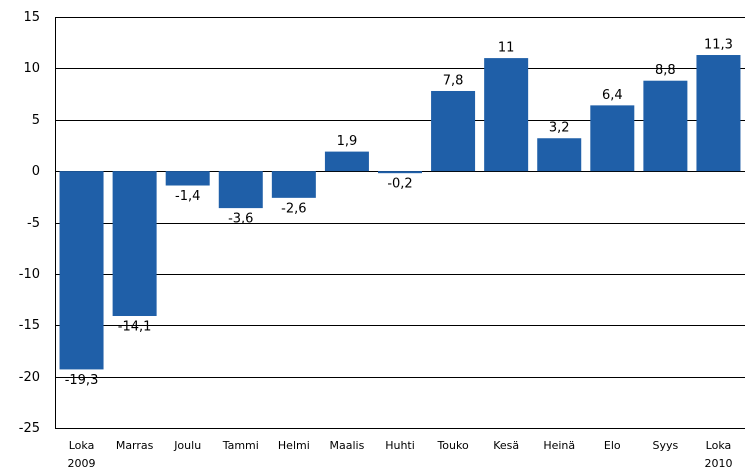  What do you see at coordinates (665, 70) in the screenshot?
I see `value-label: 8,8` at bounding box center [665, 70].